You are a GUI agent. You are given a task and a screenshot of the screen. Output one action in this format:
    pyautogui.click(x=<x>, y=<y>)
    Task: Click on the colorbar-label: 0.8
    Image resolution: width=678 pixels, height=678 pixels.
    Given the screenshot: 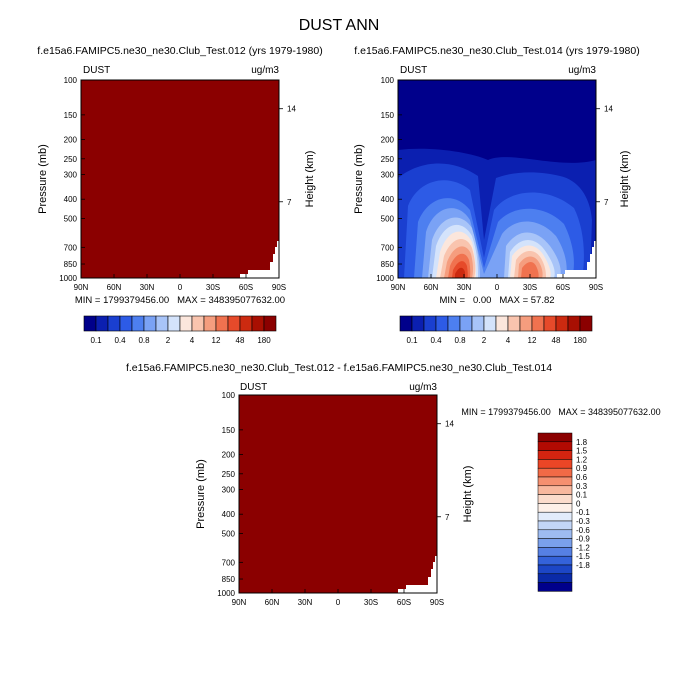 What is the action you would take?
    pyautogui.click(x=460, y=340)
    